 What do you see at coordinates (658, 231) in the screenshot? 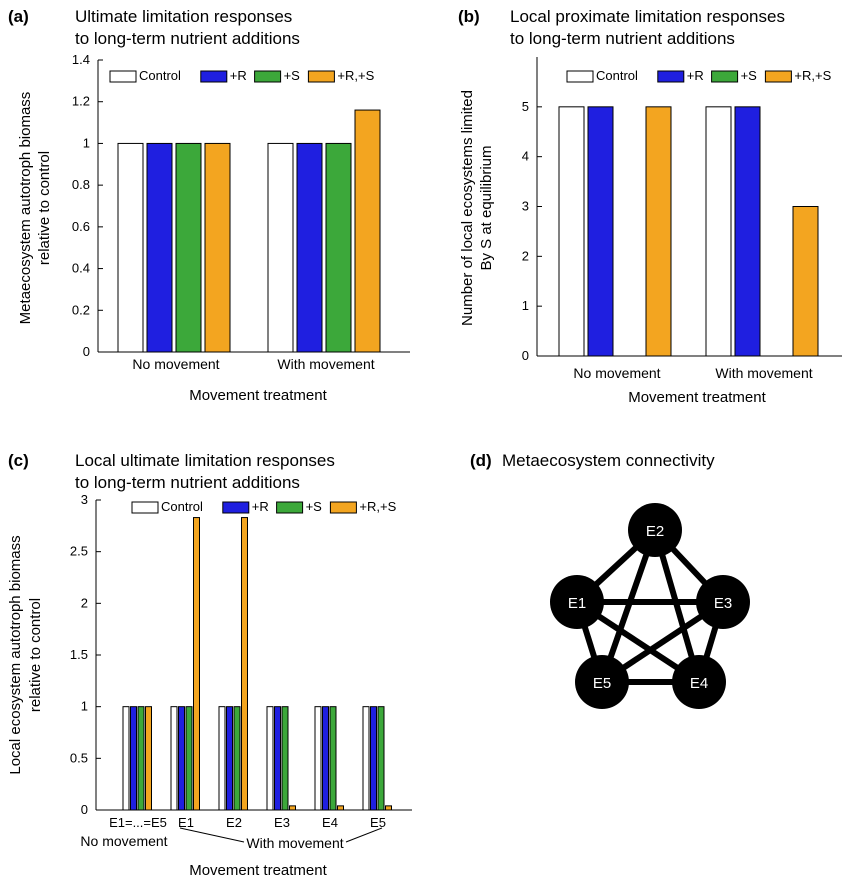
I see `panel-b-bar-no-movement-plus-r-plus-s` at bounding box center [658, 231].